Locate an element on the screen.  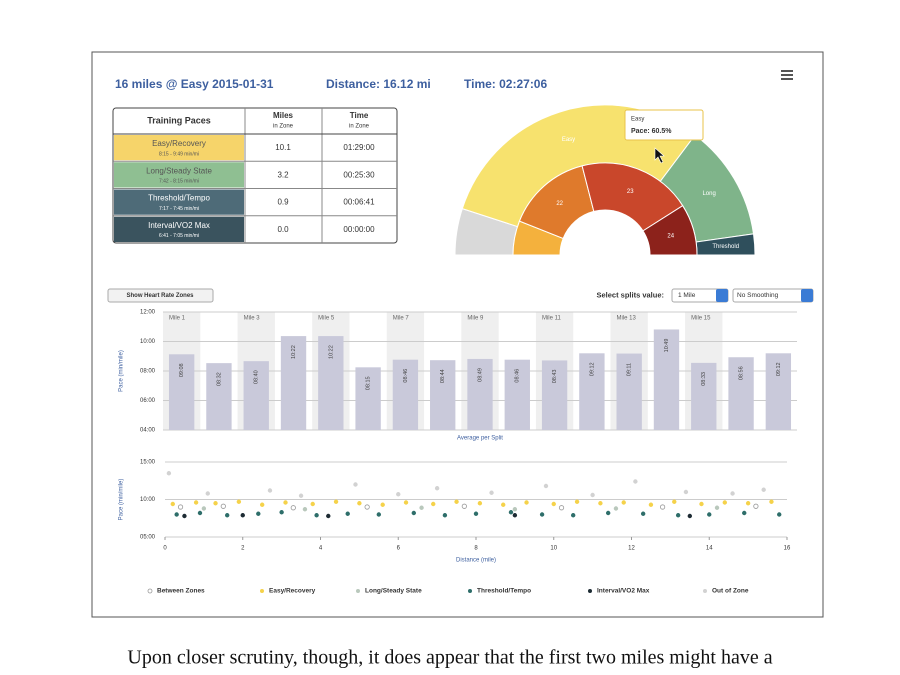
dropdown-arrow is located at coordinates (807, 295).